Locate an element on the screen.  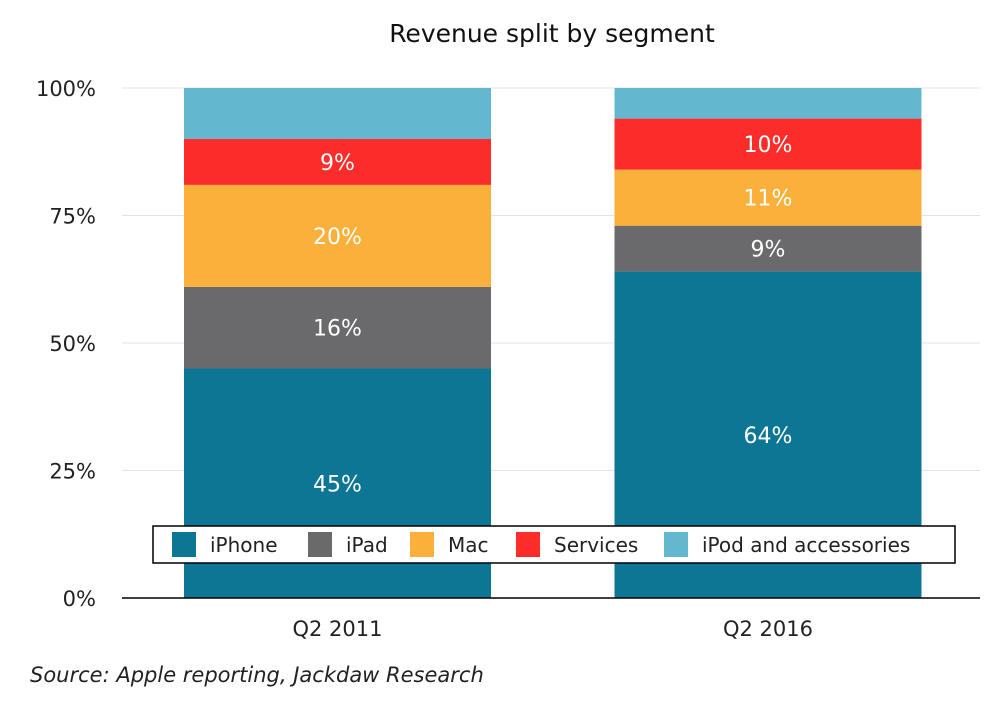
data-label: 10% is located at coordinates (768, 145).